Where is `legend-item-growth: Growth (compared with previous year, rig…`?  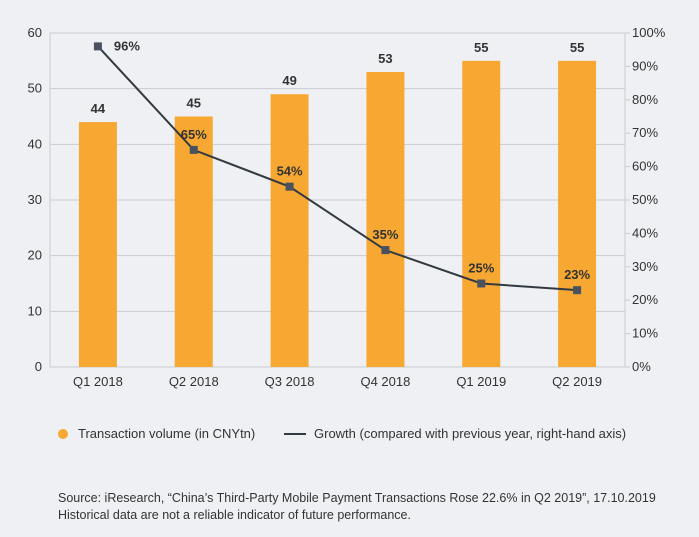
legend-item-growth: Growth (compared with previous year, rig… is located at coordinates (455, 433).